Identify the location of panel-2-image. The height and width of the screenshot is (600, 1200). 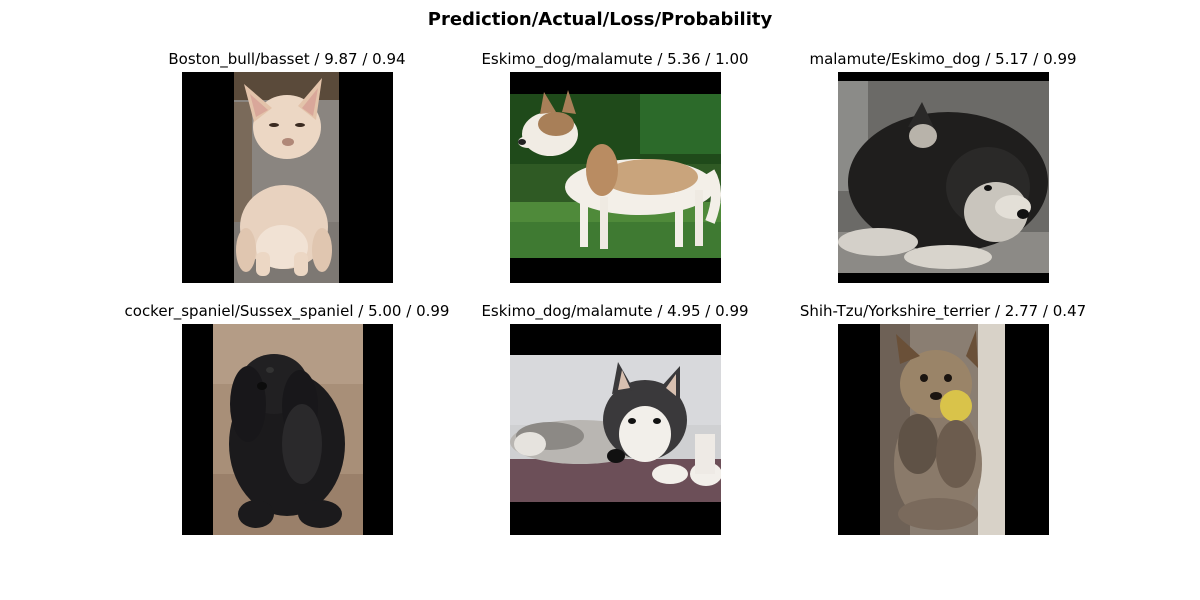
(615, 177).